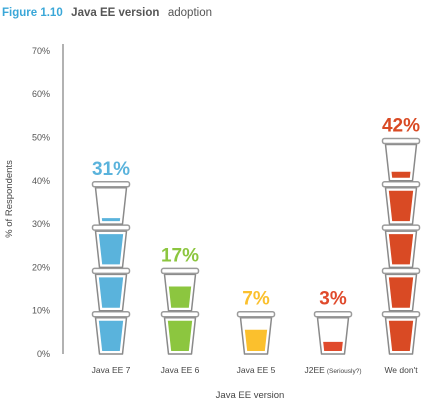 The height and width of the screenshot is (407, 441). Describe the element at coordinates (9, 199) in the screenshot. I see `y-axis-label: % of Respondents` at that location.